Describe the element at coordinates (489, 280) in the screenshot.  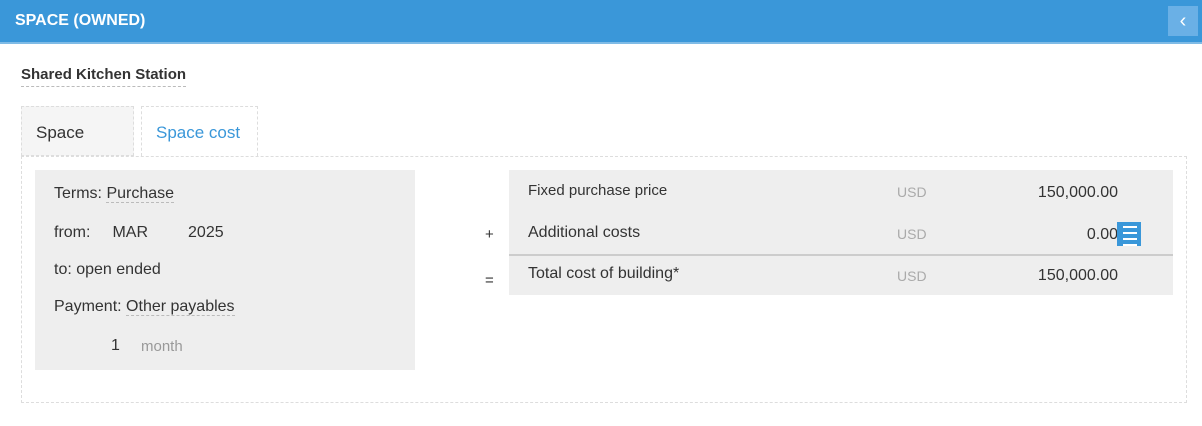
I see `equals-operator: =` at that location.